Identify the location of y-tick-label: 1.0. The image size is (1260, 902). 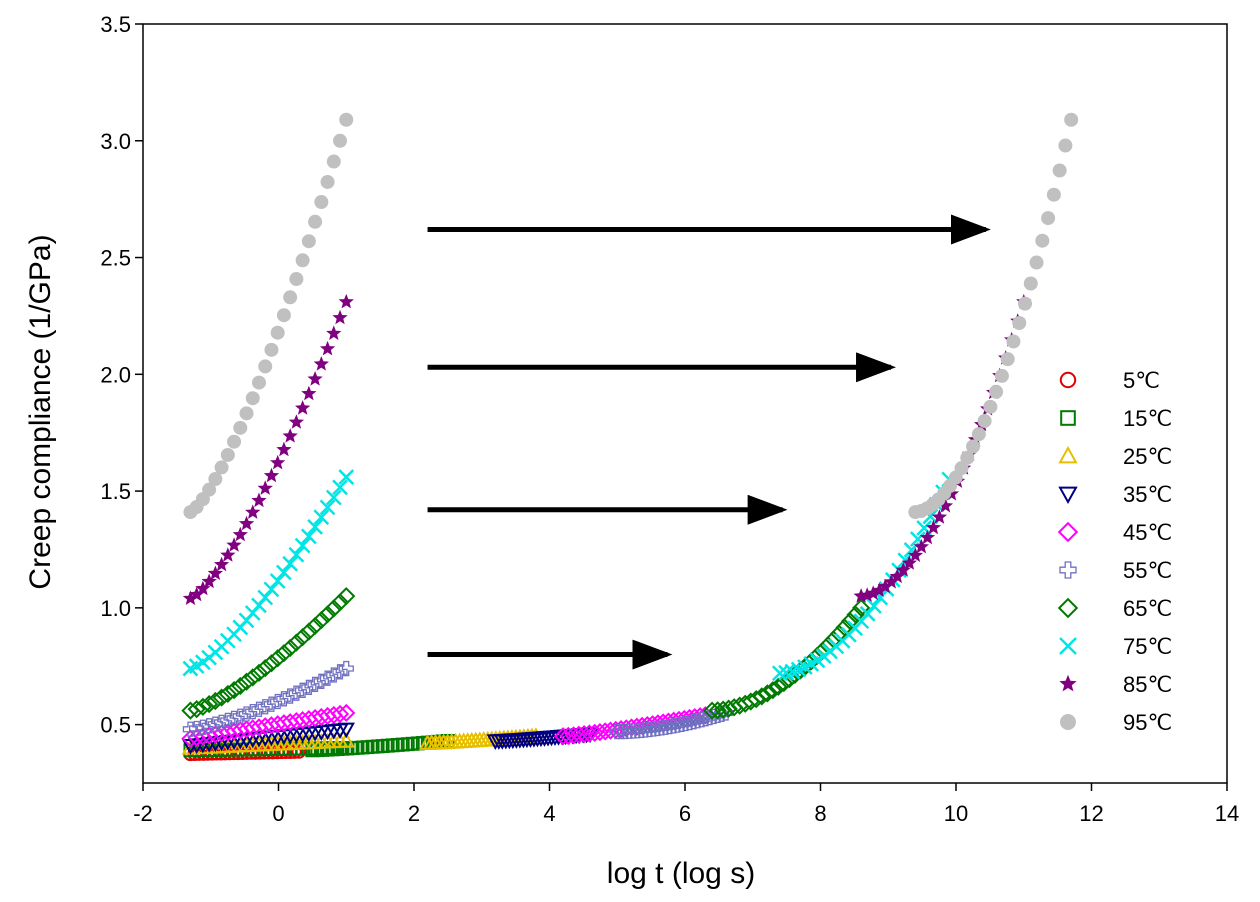
(115, 608).